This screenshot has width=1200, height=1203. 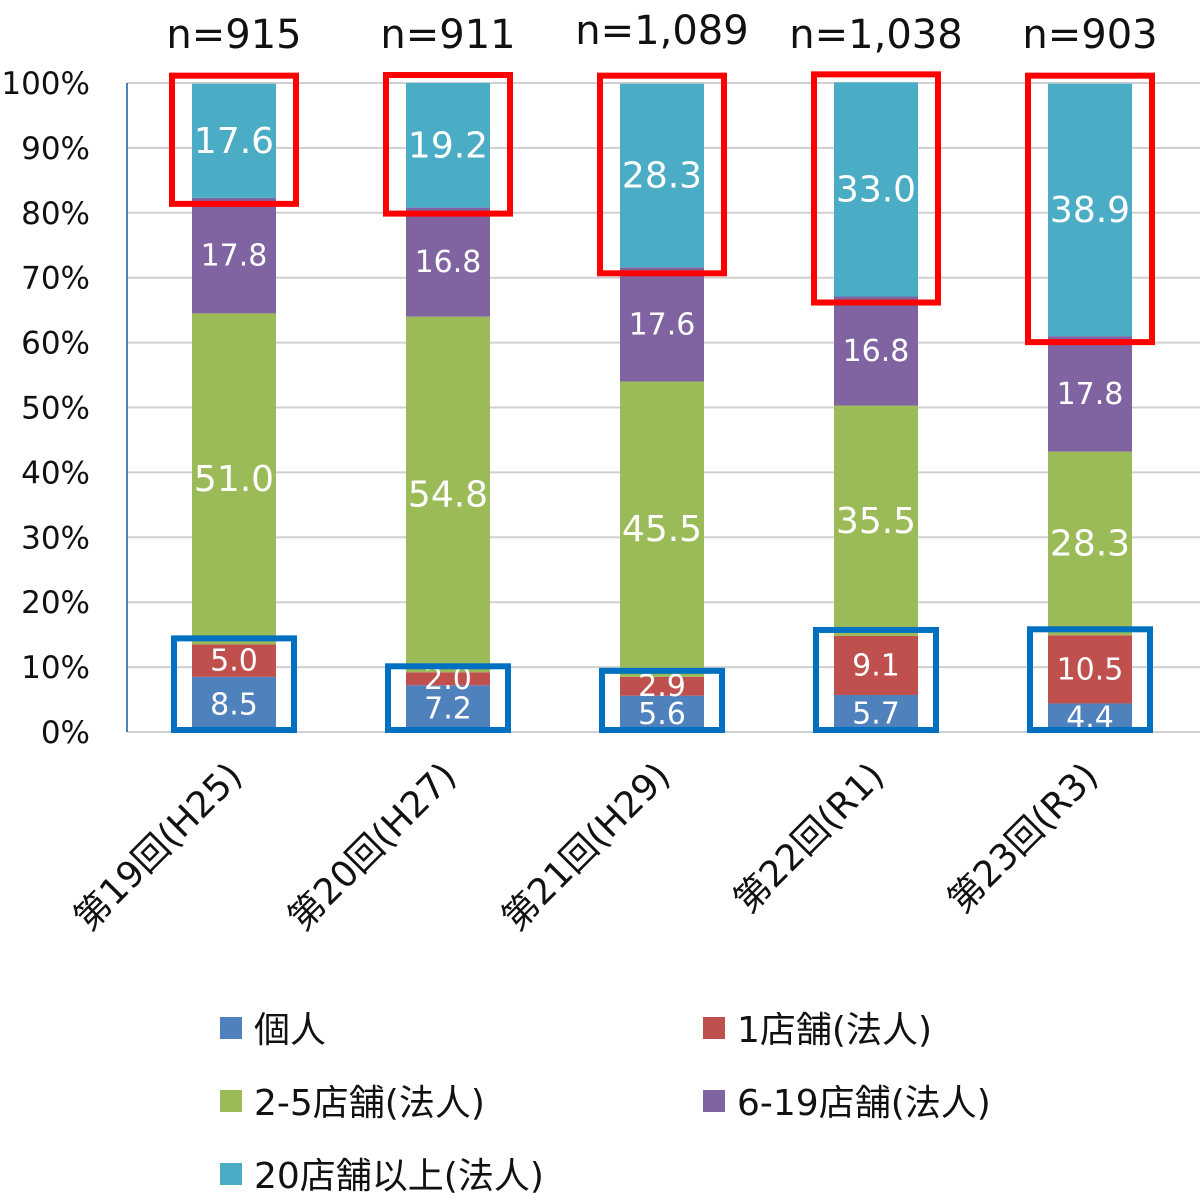 I want to click on data-label: 54.8, so click(x=448, y=494).